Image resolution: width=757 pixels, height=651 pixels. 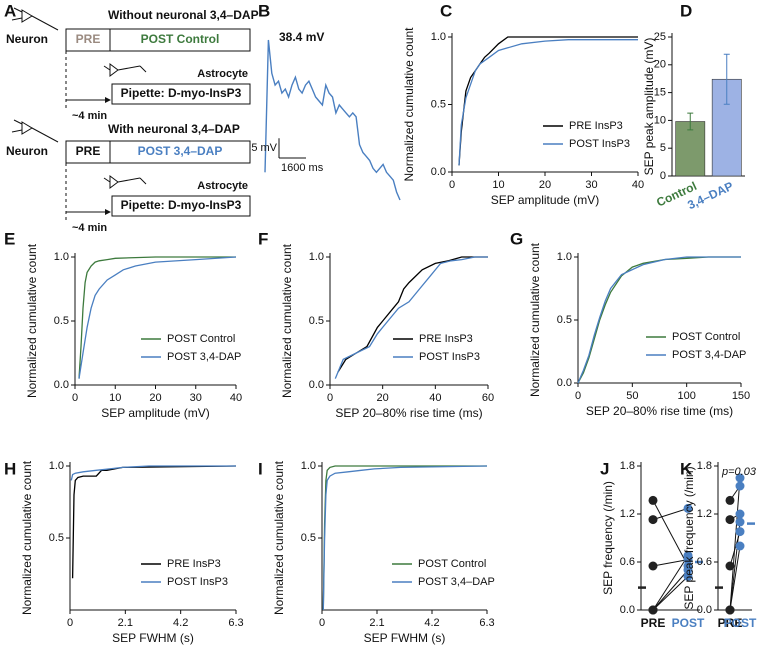 I want to click on panel-label: A, so click(x=10, y=10).